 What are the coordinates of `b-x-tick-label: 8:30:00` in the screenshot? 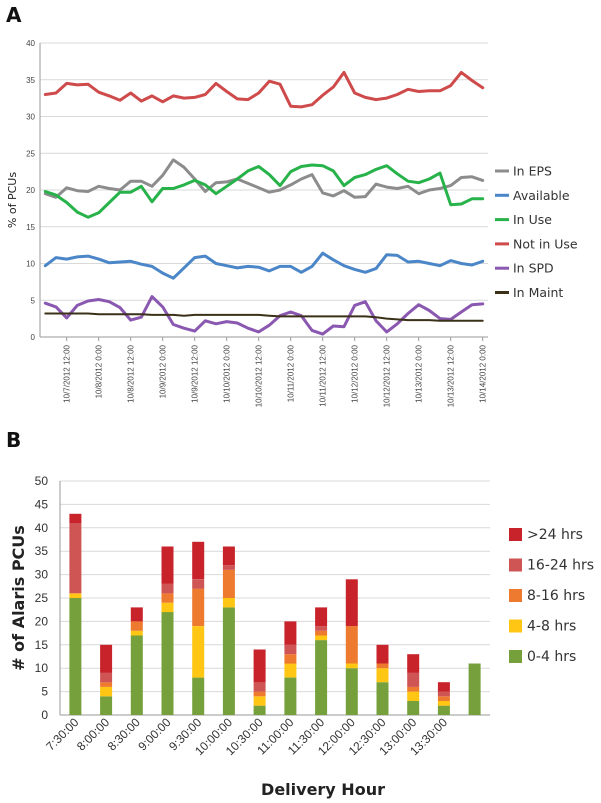 It's located at (124, 734).